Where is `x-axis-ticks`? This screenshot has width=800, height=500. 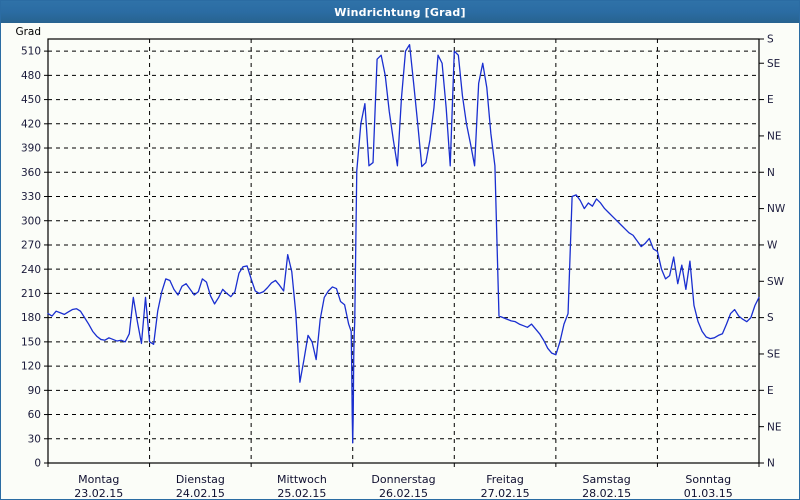
x-axis-ticks is located at coordinates (403, 465).